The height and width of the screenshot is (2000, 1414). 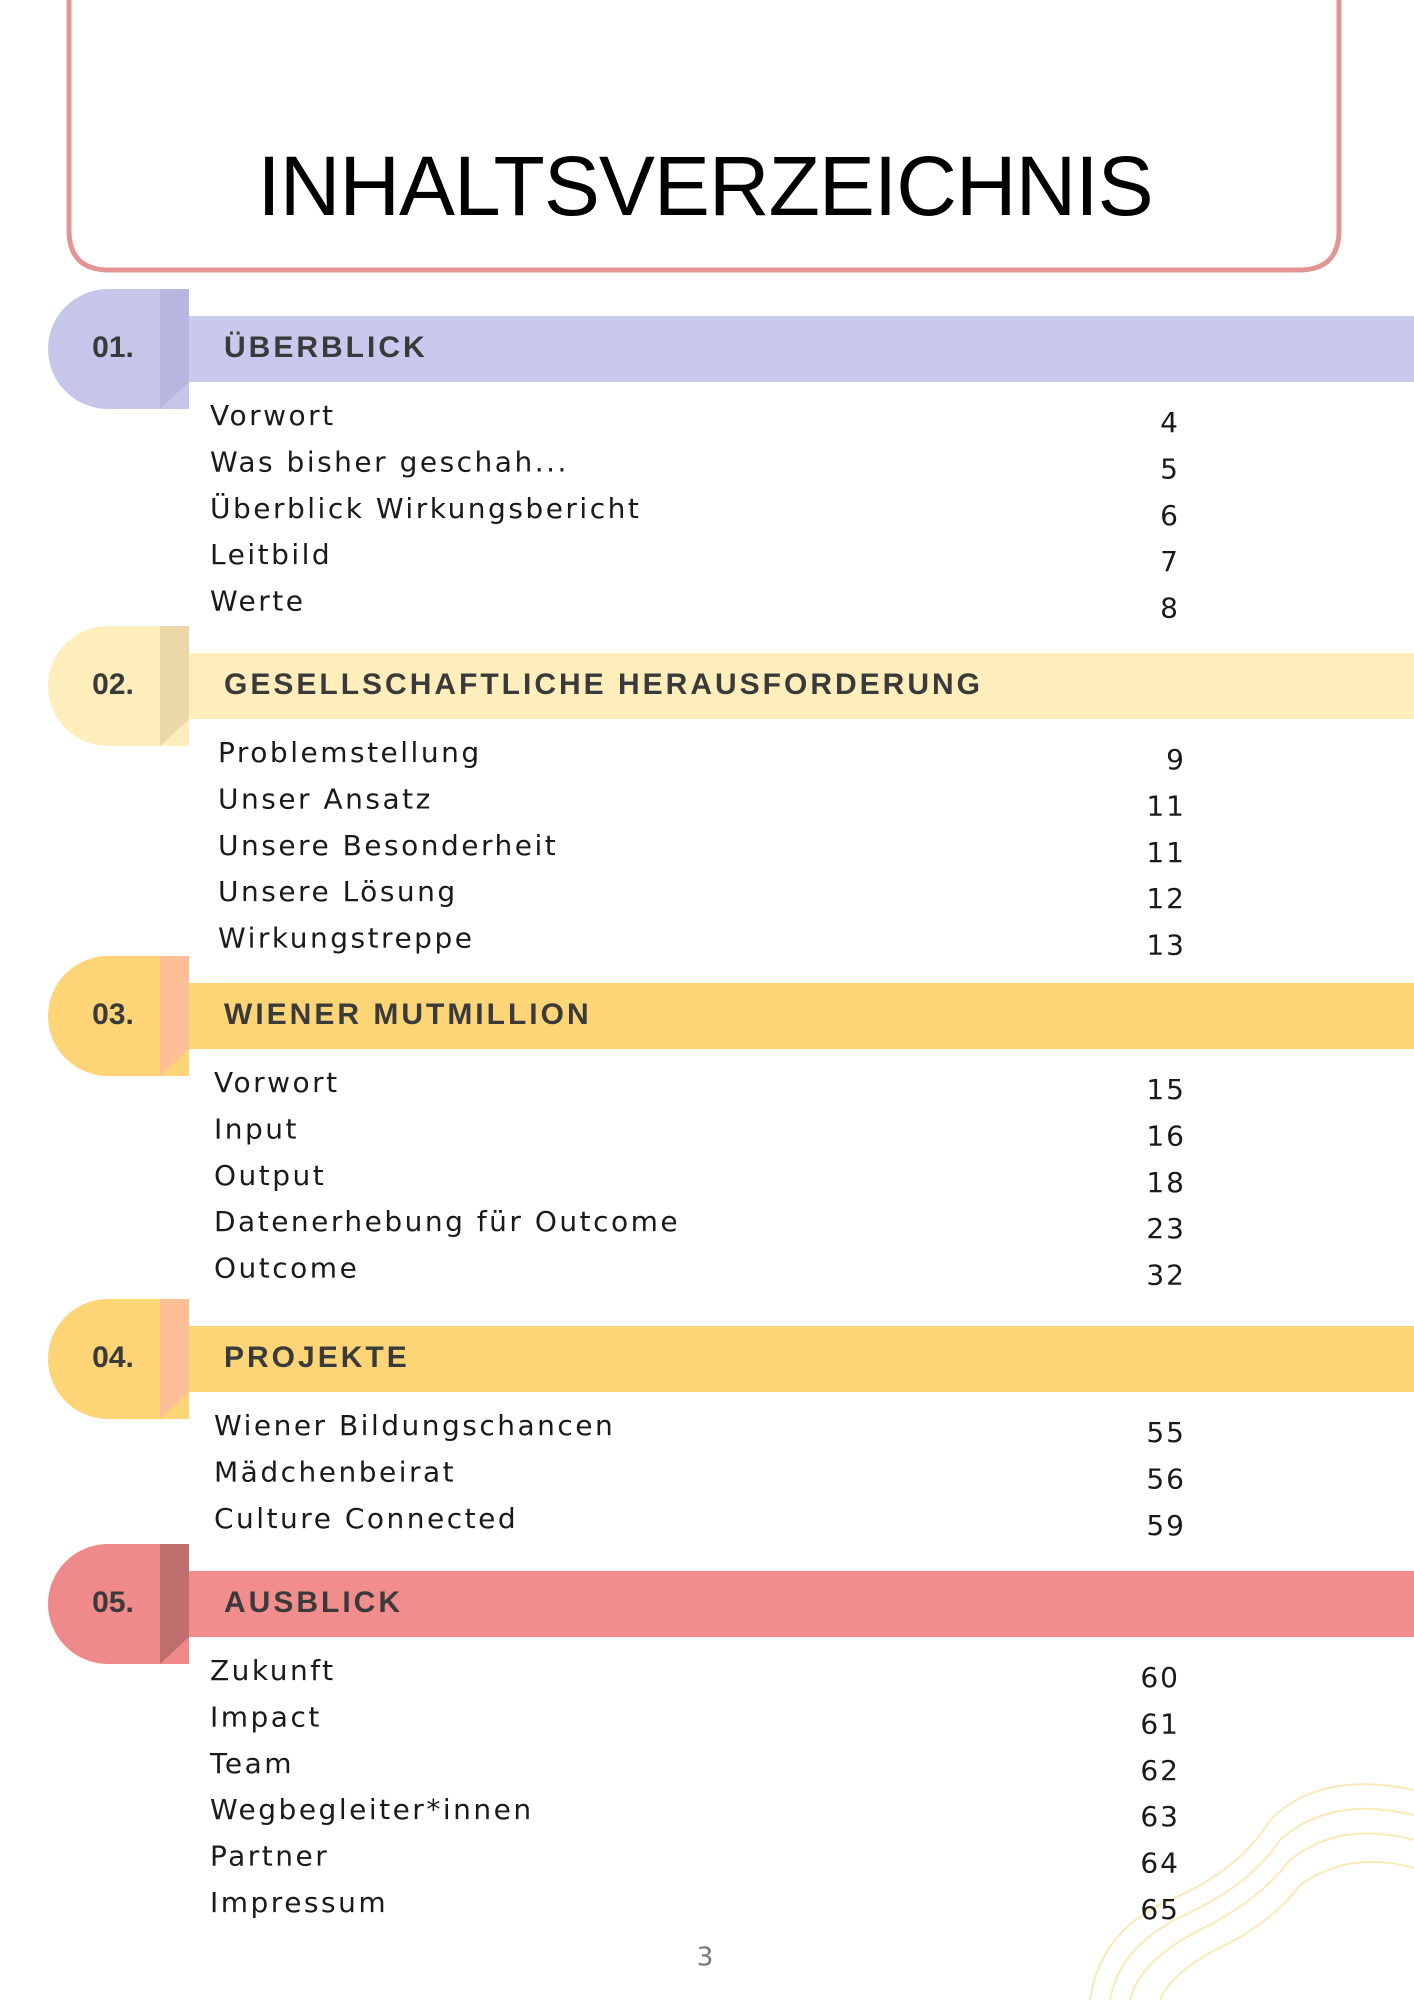 What do you see at coordinates (113, 1357) in the screenshot?
I see `section-number: 04.` at bounding box center [113, 1357].